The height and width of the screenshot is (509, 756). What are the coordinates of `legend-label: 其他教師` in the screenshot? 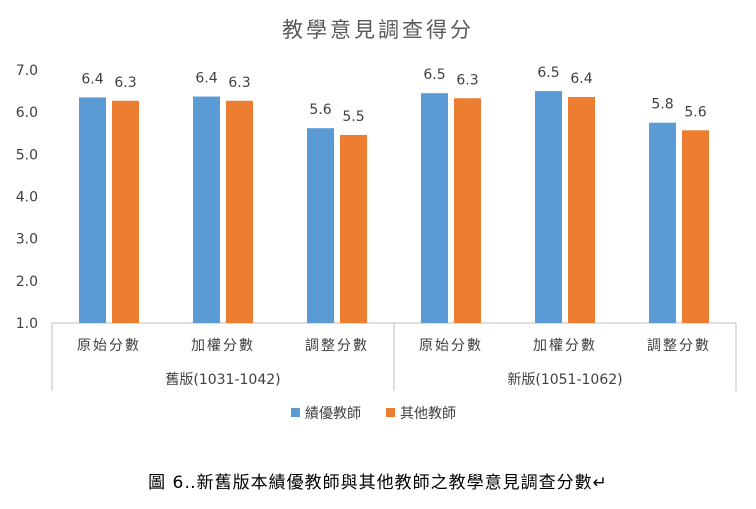 It's located at (428, 414).